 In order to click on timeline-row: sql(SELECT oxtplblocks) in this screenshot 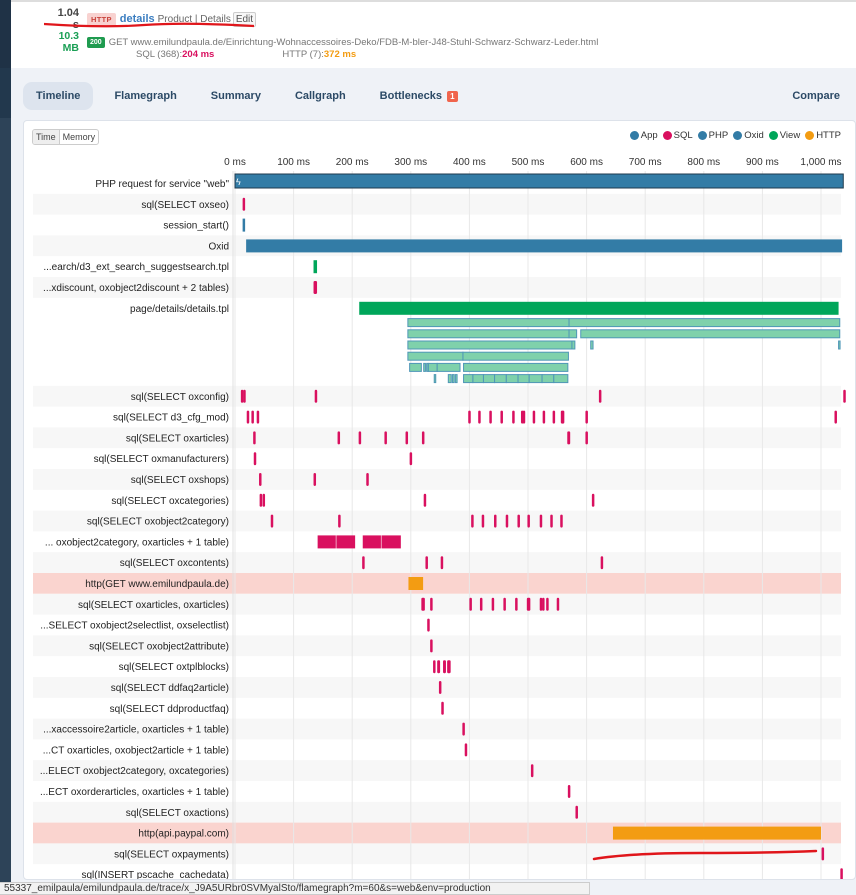, I will do `click(285, 667)`.